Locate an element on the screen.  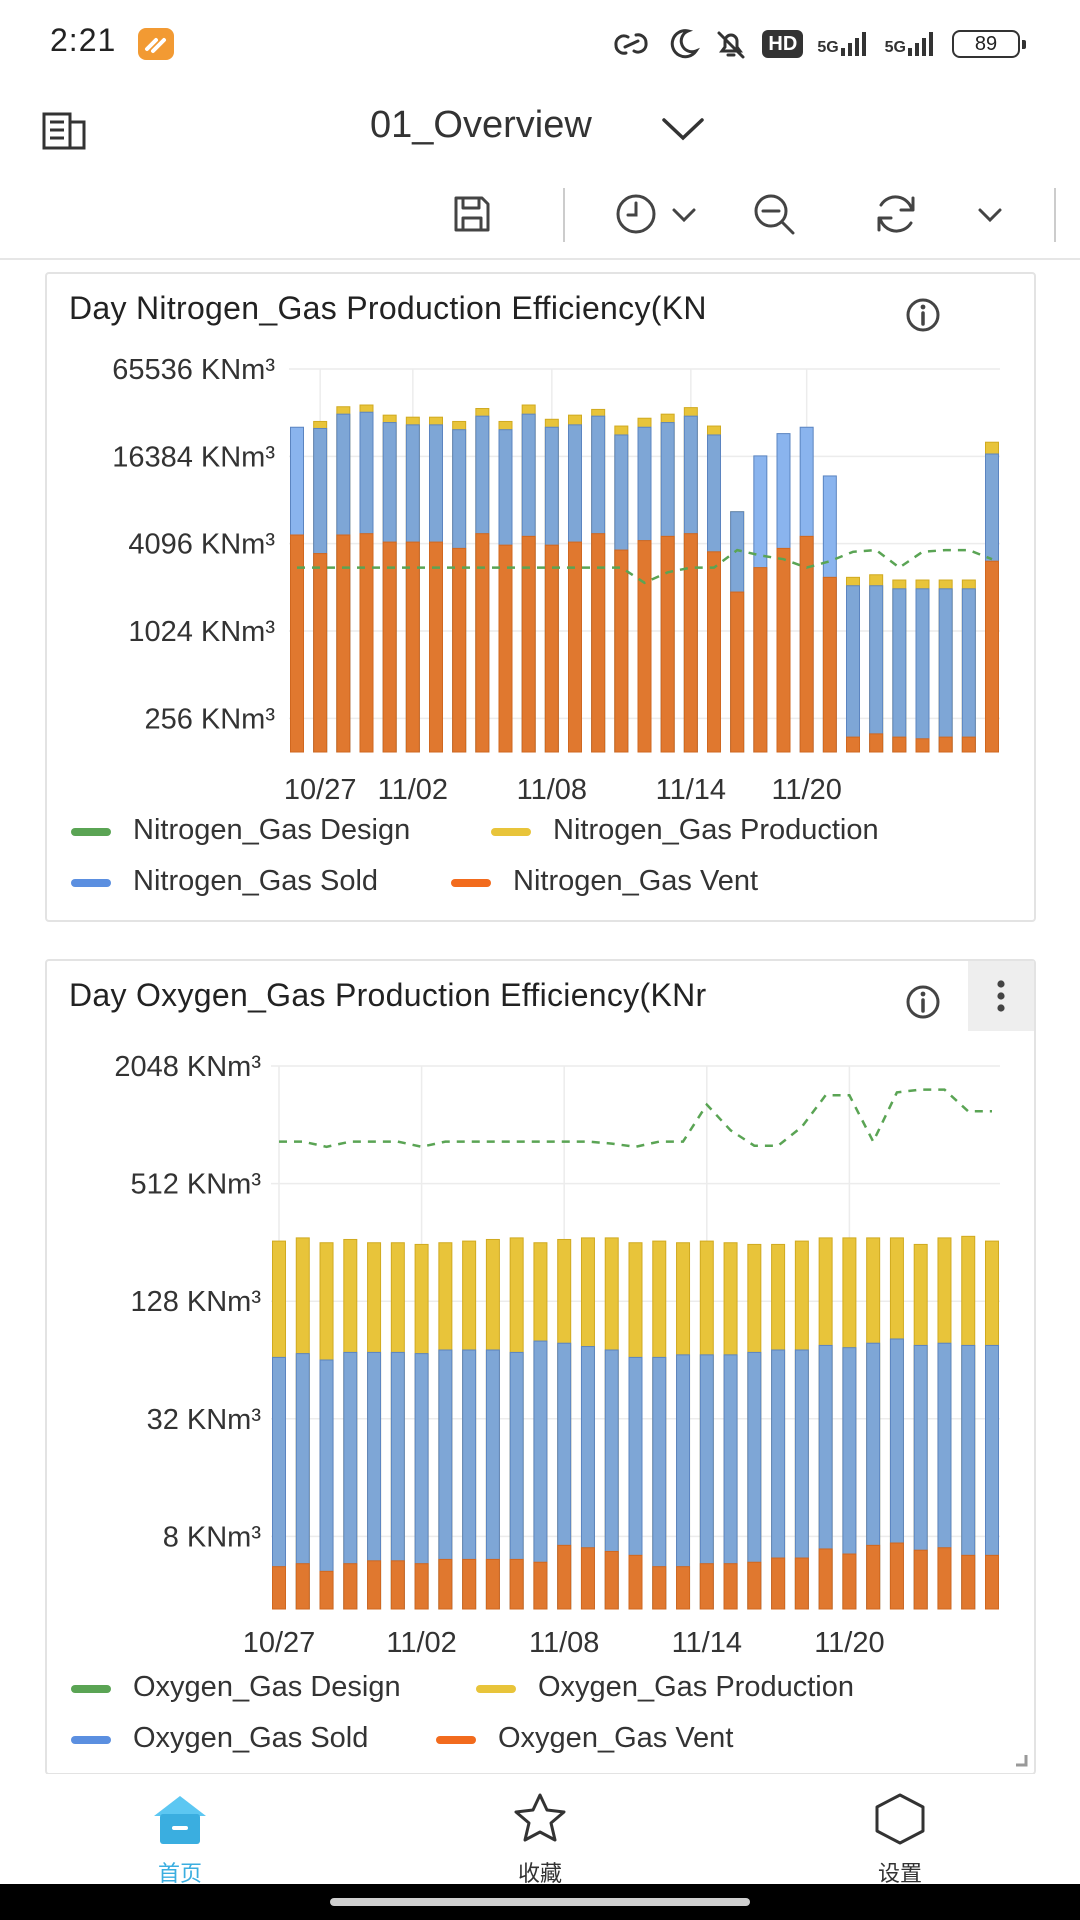
home-indicator is located at coordinates (540, 1902).